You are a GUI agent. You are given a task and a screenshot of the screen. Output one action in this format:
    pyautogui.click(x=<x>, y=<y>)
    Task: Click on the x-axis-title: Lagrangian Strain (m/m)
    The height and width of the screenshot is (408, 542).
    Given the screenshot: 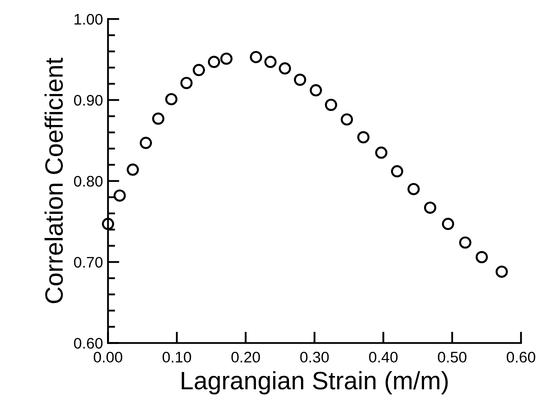 What is the action you would take?
    pyautogui.click(x=315, y=382)
    